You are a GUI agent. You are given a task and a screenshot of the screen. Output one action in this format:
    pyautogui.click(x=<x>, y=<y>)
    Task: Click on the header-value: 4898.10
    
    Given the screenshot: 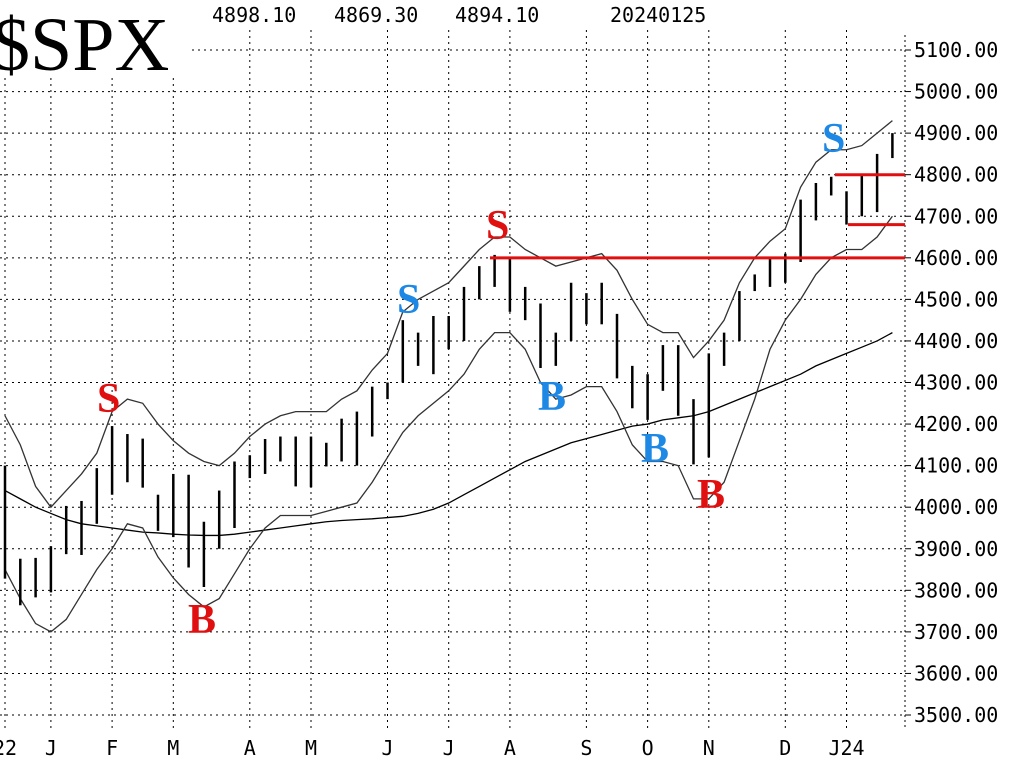 What is the action you would take?
    pyautogui.click(x=254, y=15)
    